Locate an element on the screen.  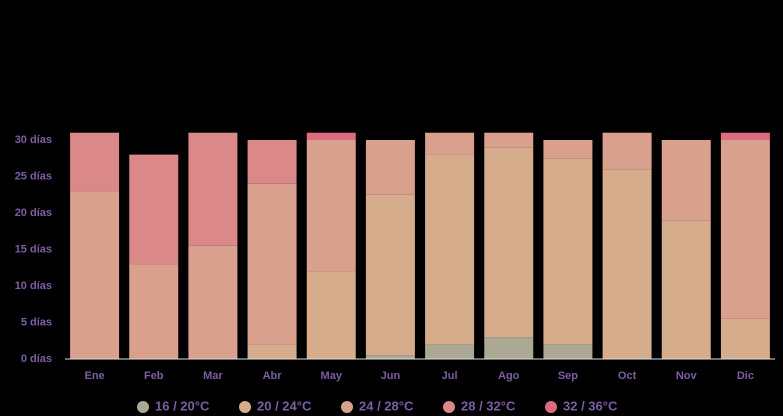
y-tick-label: 30 días is located at coordinates (33, 140).